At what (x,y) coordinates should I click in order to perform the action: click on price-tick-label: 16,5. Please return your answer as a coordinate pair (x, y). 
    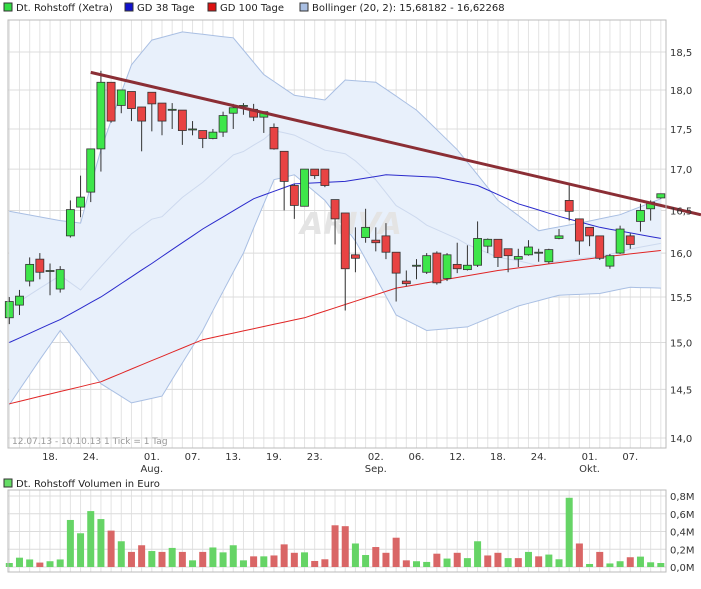
    Looking at the image, I should click on (681, 211).